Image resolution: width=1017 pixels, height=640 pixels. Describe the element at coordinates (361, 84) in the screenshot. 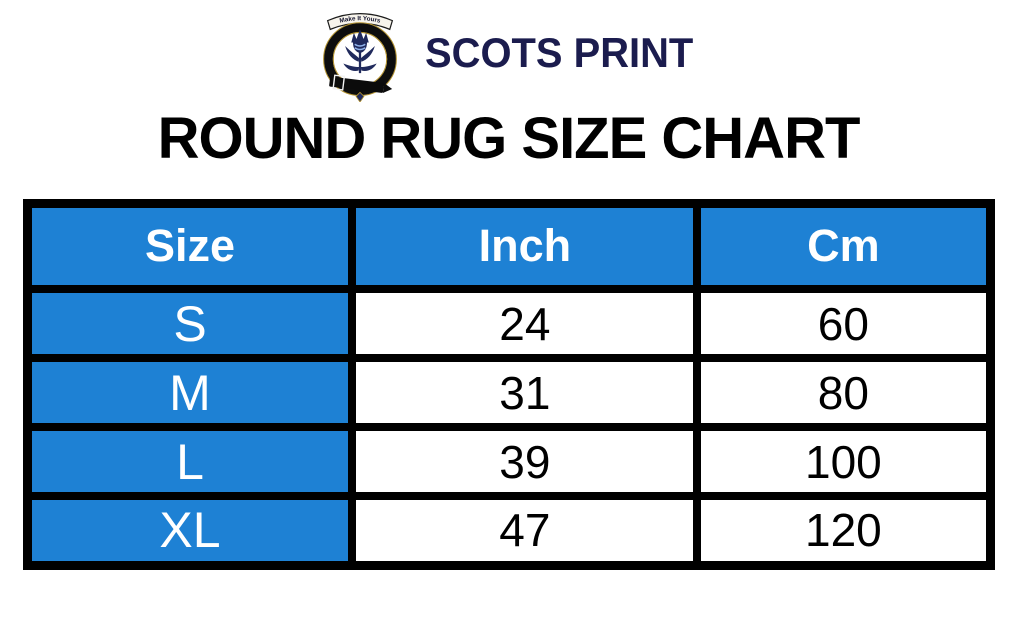

I see `strap-buckle-icon` at that location.